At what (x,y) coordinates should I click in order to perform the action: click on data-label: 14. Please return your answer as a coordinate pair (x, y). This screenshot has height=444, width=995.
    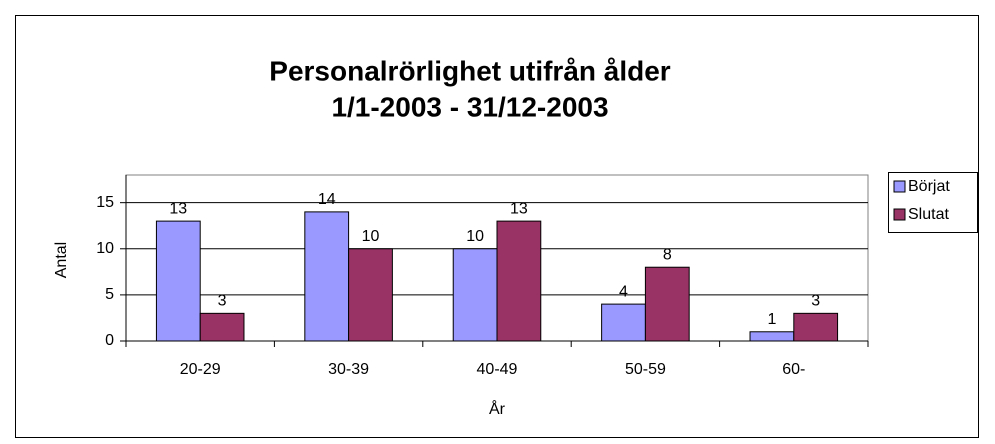
    Looking at the image, I should click on (327, 199).